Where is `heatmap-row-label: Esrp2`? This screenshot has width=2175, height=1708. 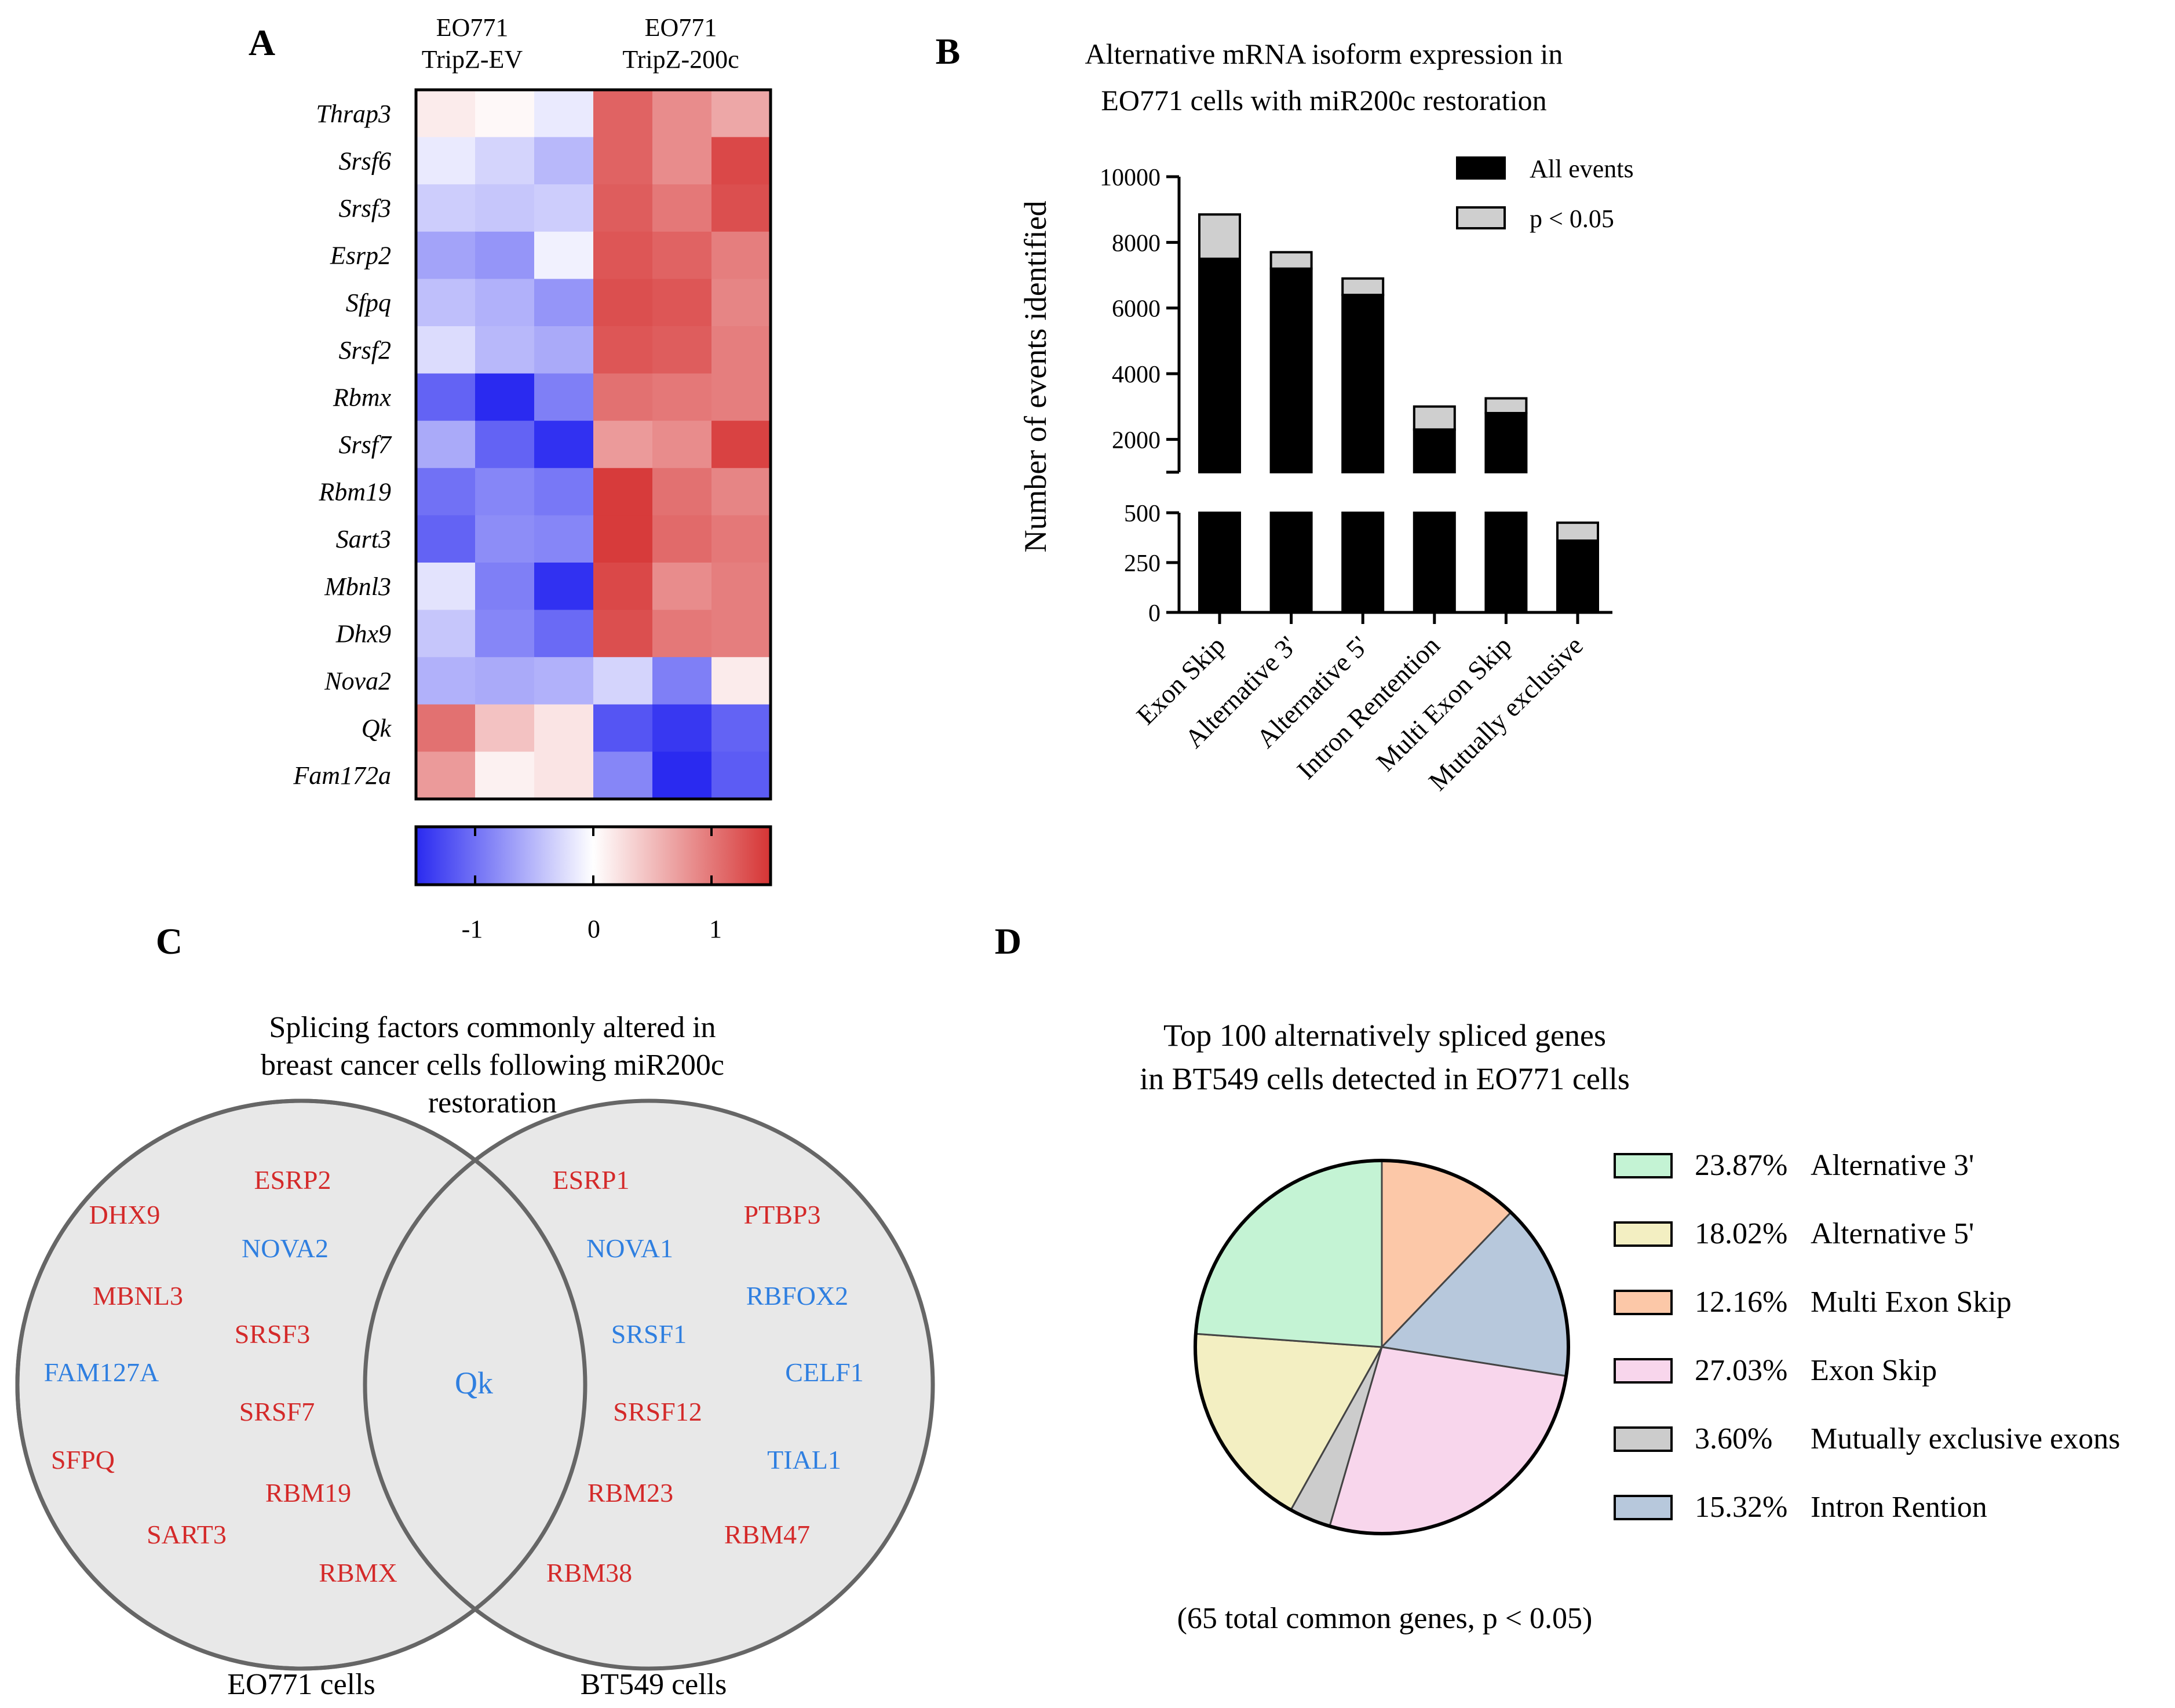 heatmap-row-label: Esrp2 is located at coordinates (361, 256).